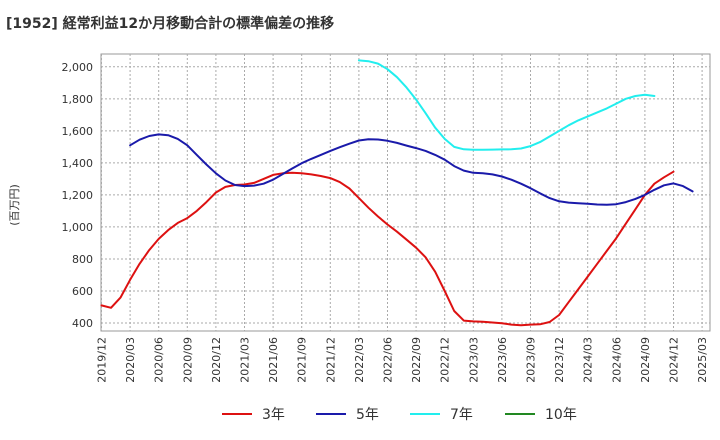 The image size is (720, 440). I want to click on legend-item-10年: 10年, so click(541, 414).